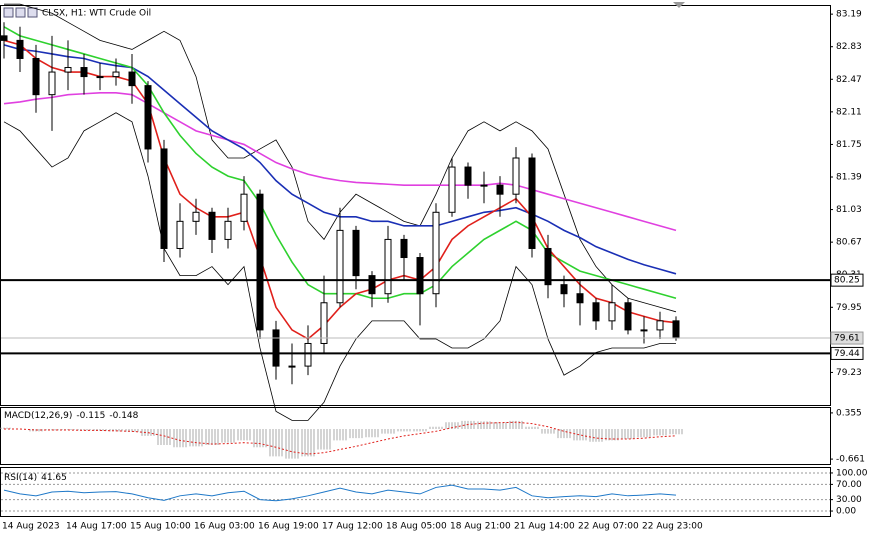 The height and width of the screenshot is (538, 874). I want to click on x-tick-label: 14 Aug 17:00, so click(96, 527).